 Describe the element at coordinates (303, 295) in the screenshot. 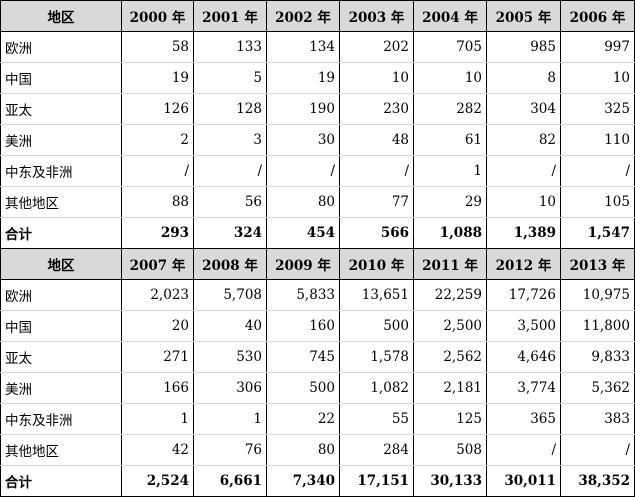

I see `table-cell: 5,833` at that location.